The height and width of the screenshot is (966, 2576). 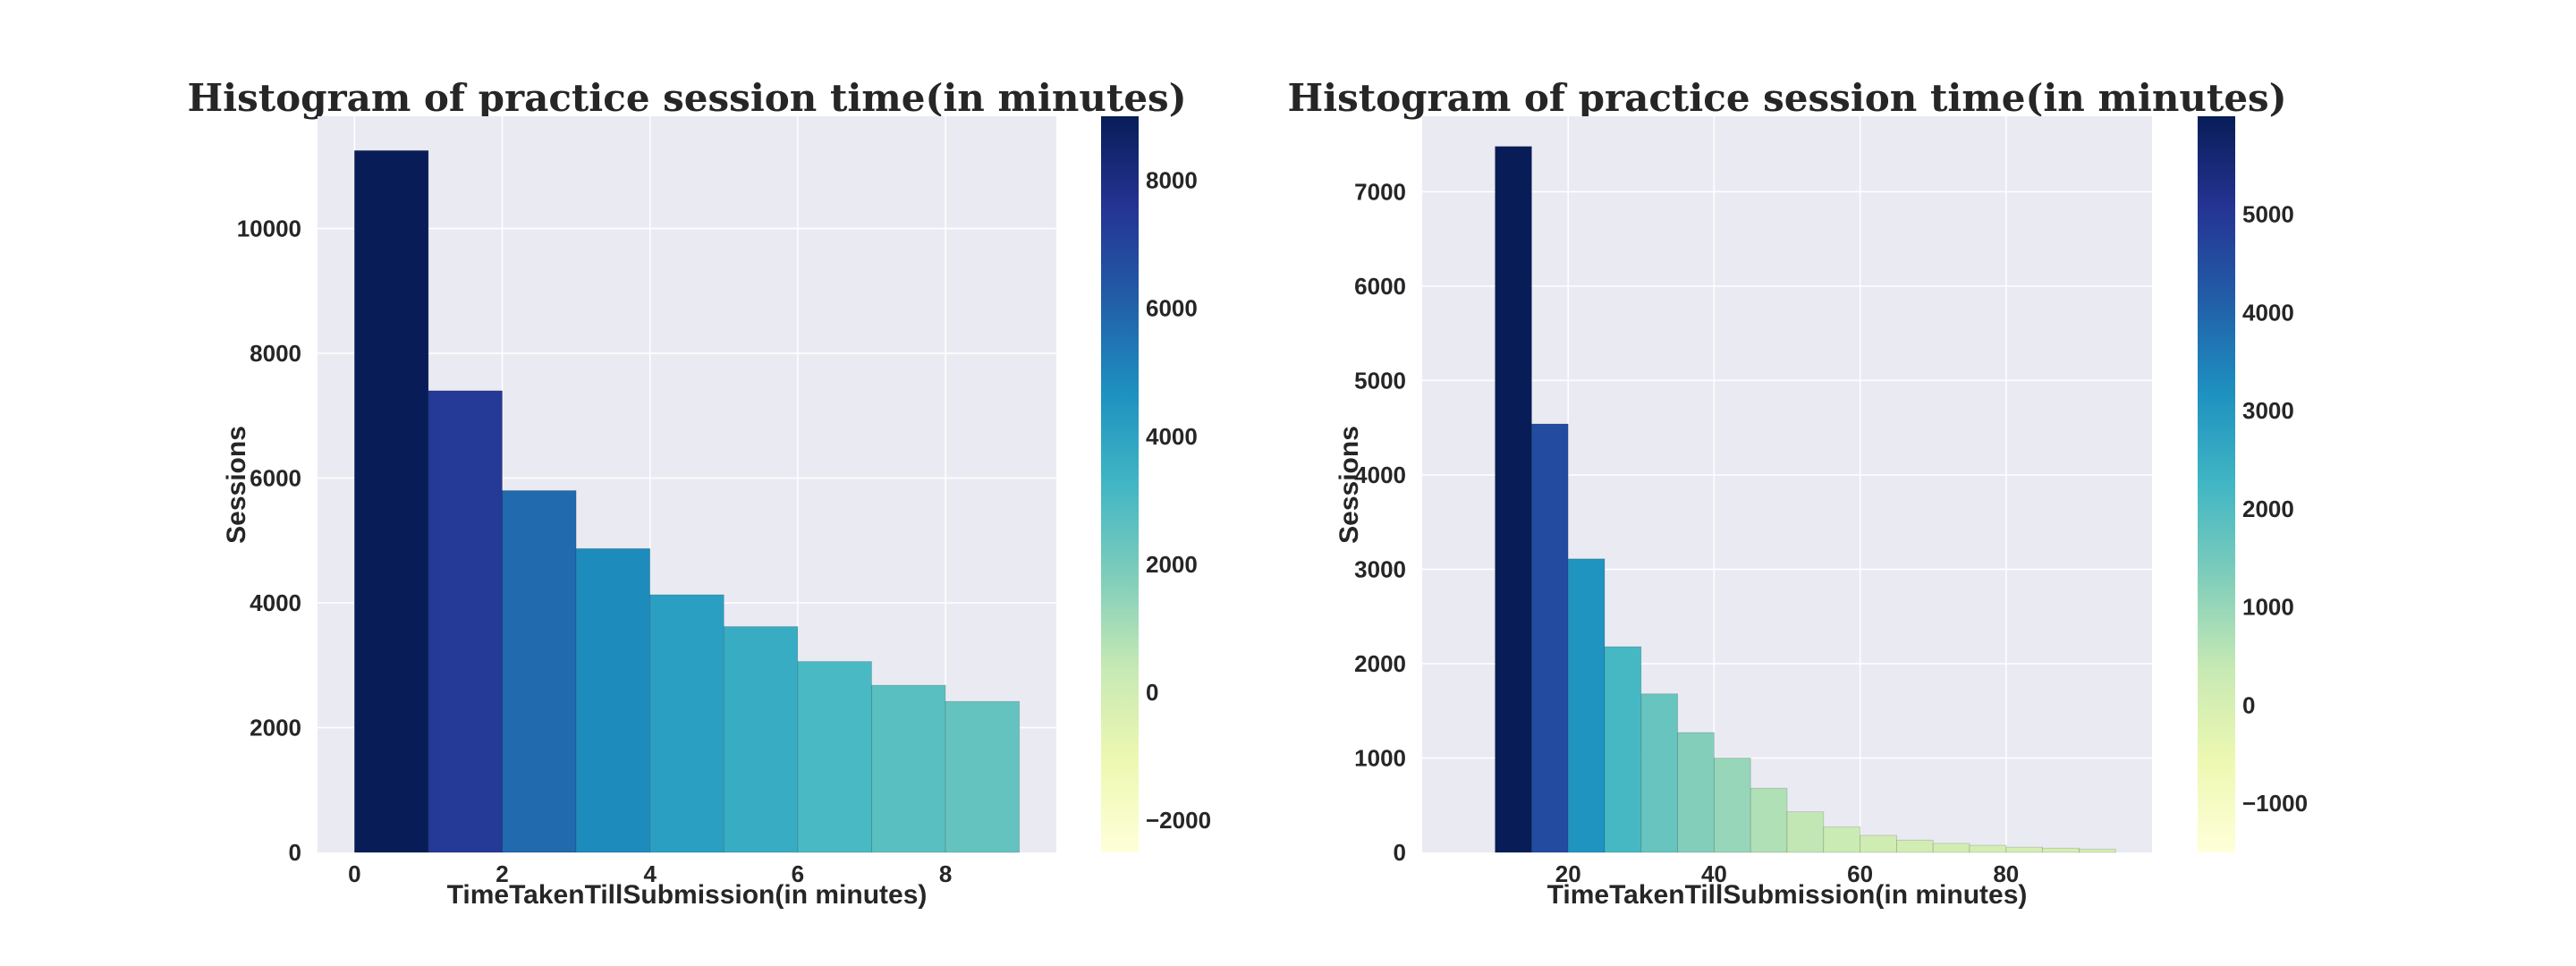 I want to click on x-tick-label: 20, so click(x=1568, y=873).